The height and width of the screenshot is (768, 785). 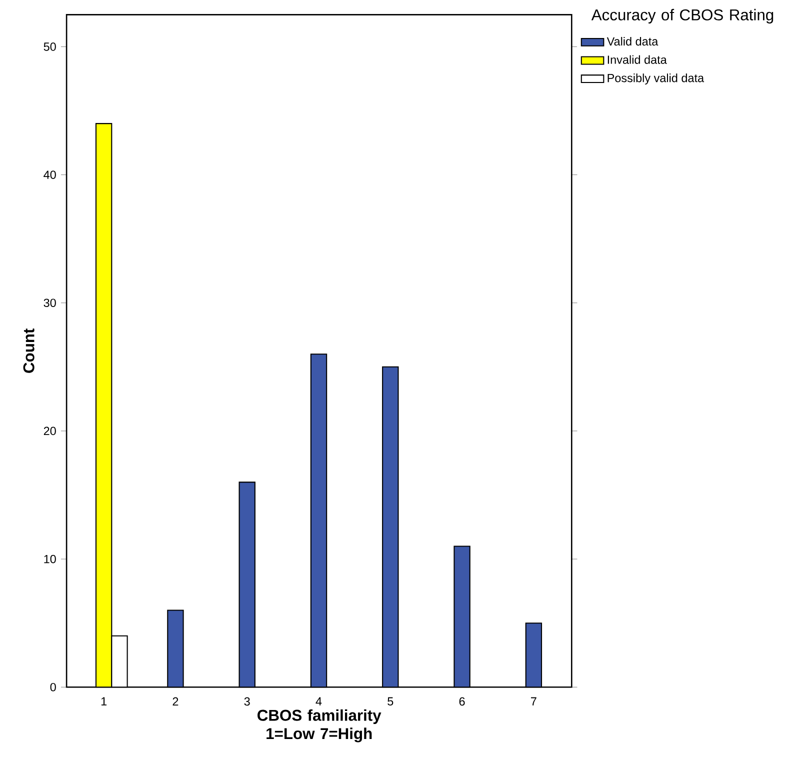 What do you see at coordinates (175, 701) in the screenshot?
I see `x-tick-label: 2` at bounding box center [175, 701].